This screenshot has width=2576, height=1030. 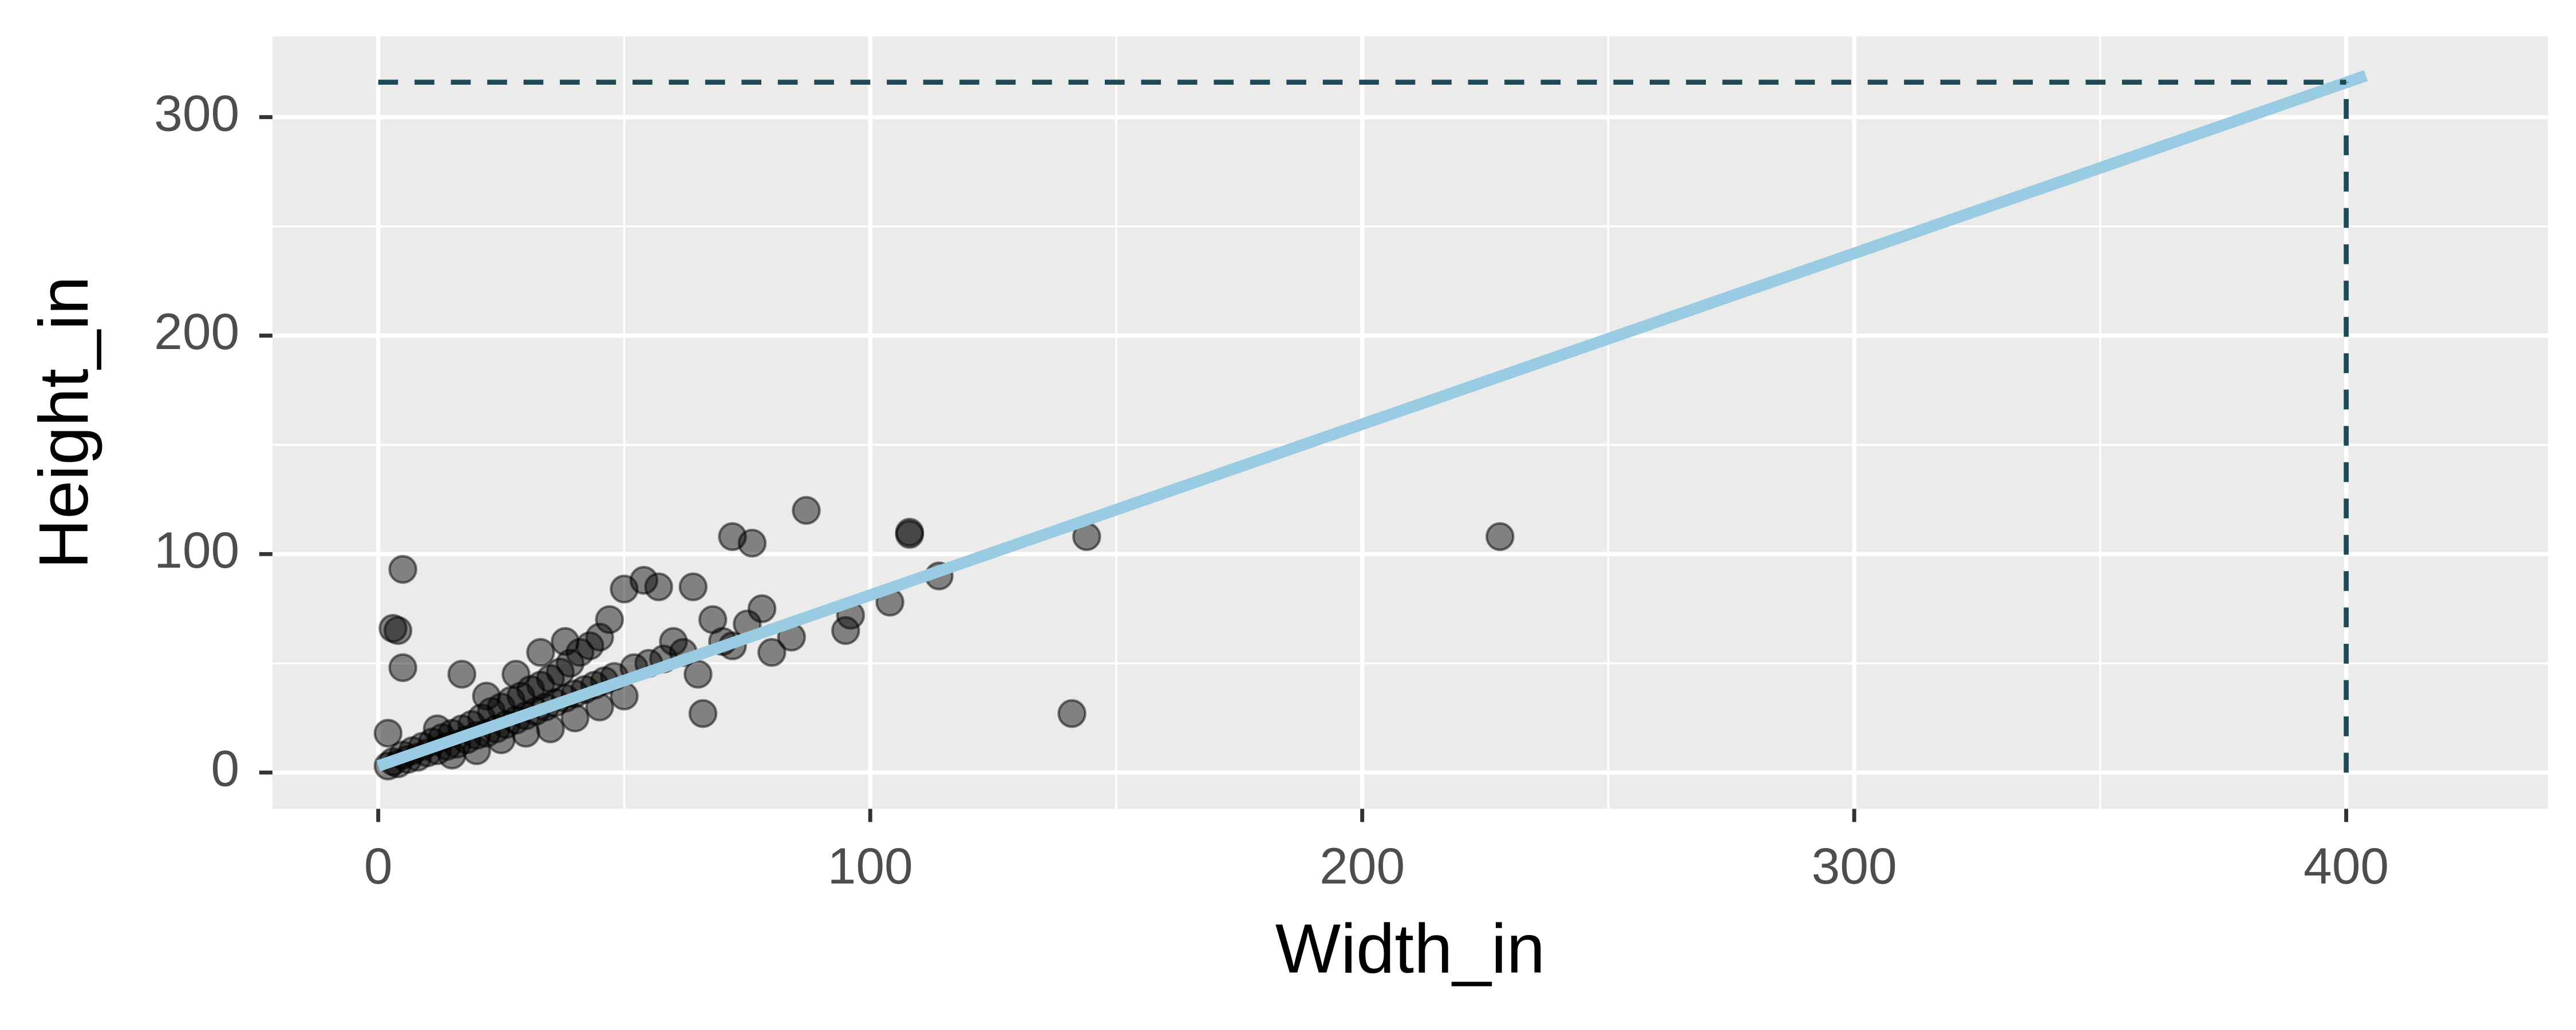 I want to click on x-tick-label: 300, so click(x=1854, y=865).